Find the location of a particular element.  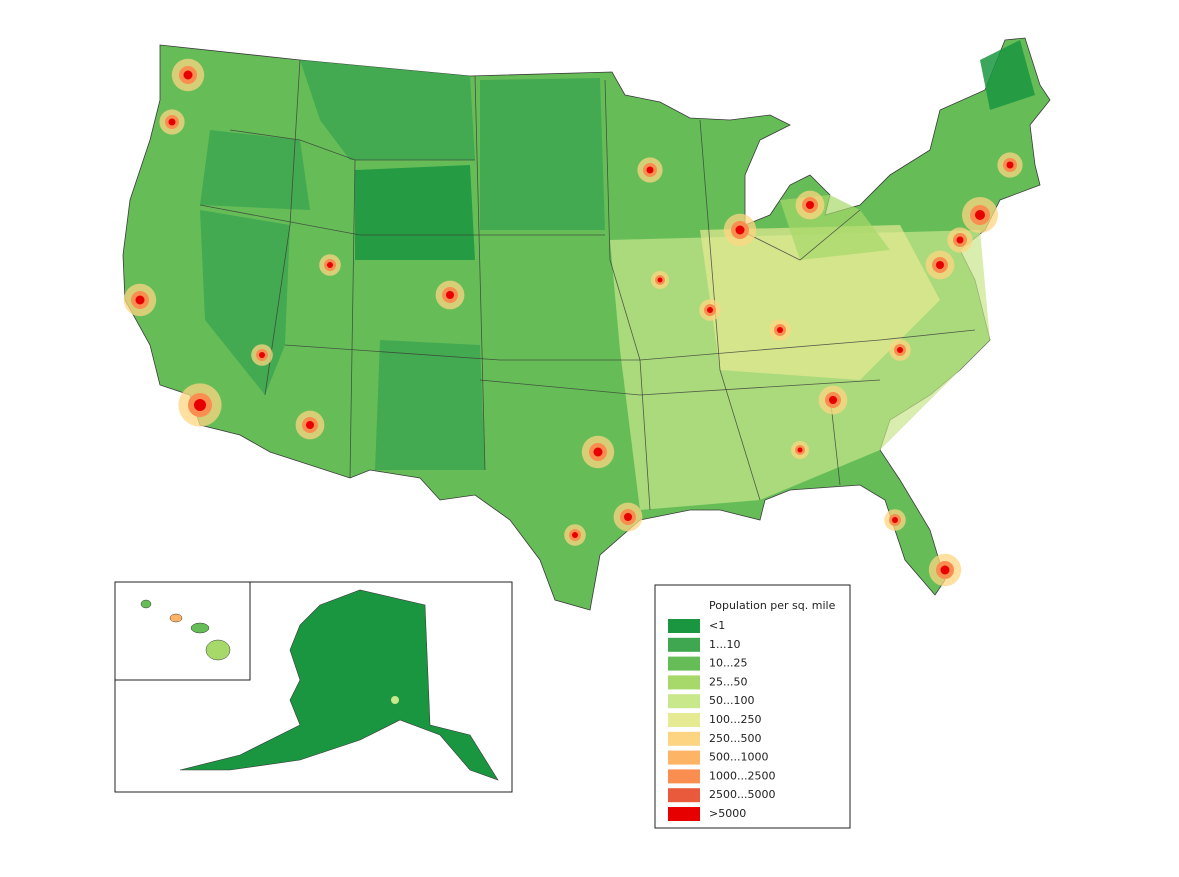

hawaii-inset-frame is located at coordinates (182, 631).